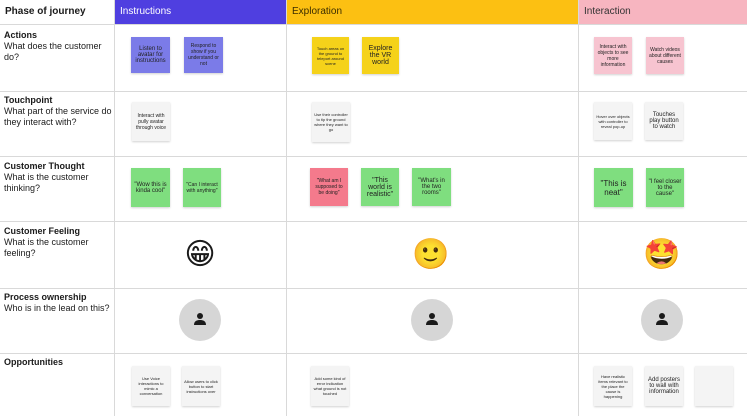 This screenshot has height=416, width=747. I want to click on row-subtitle: What is the customer feeling?, so click(46, 247).